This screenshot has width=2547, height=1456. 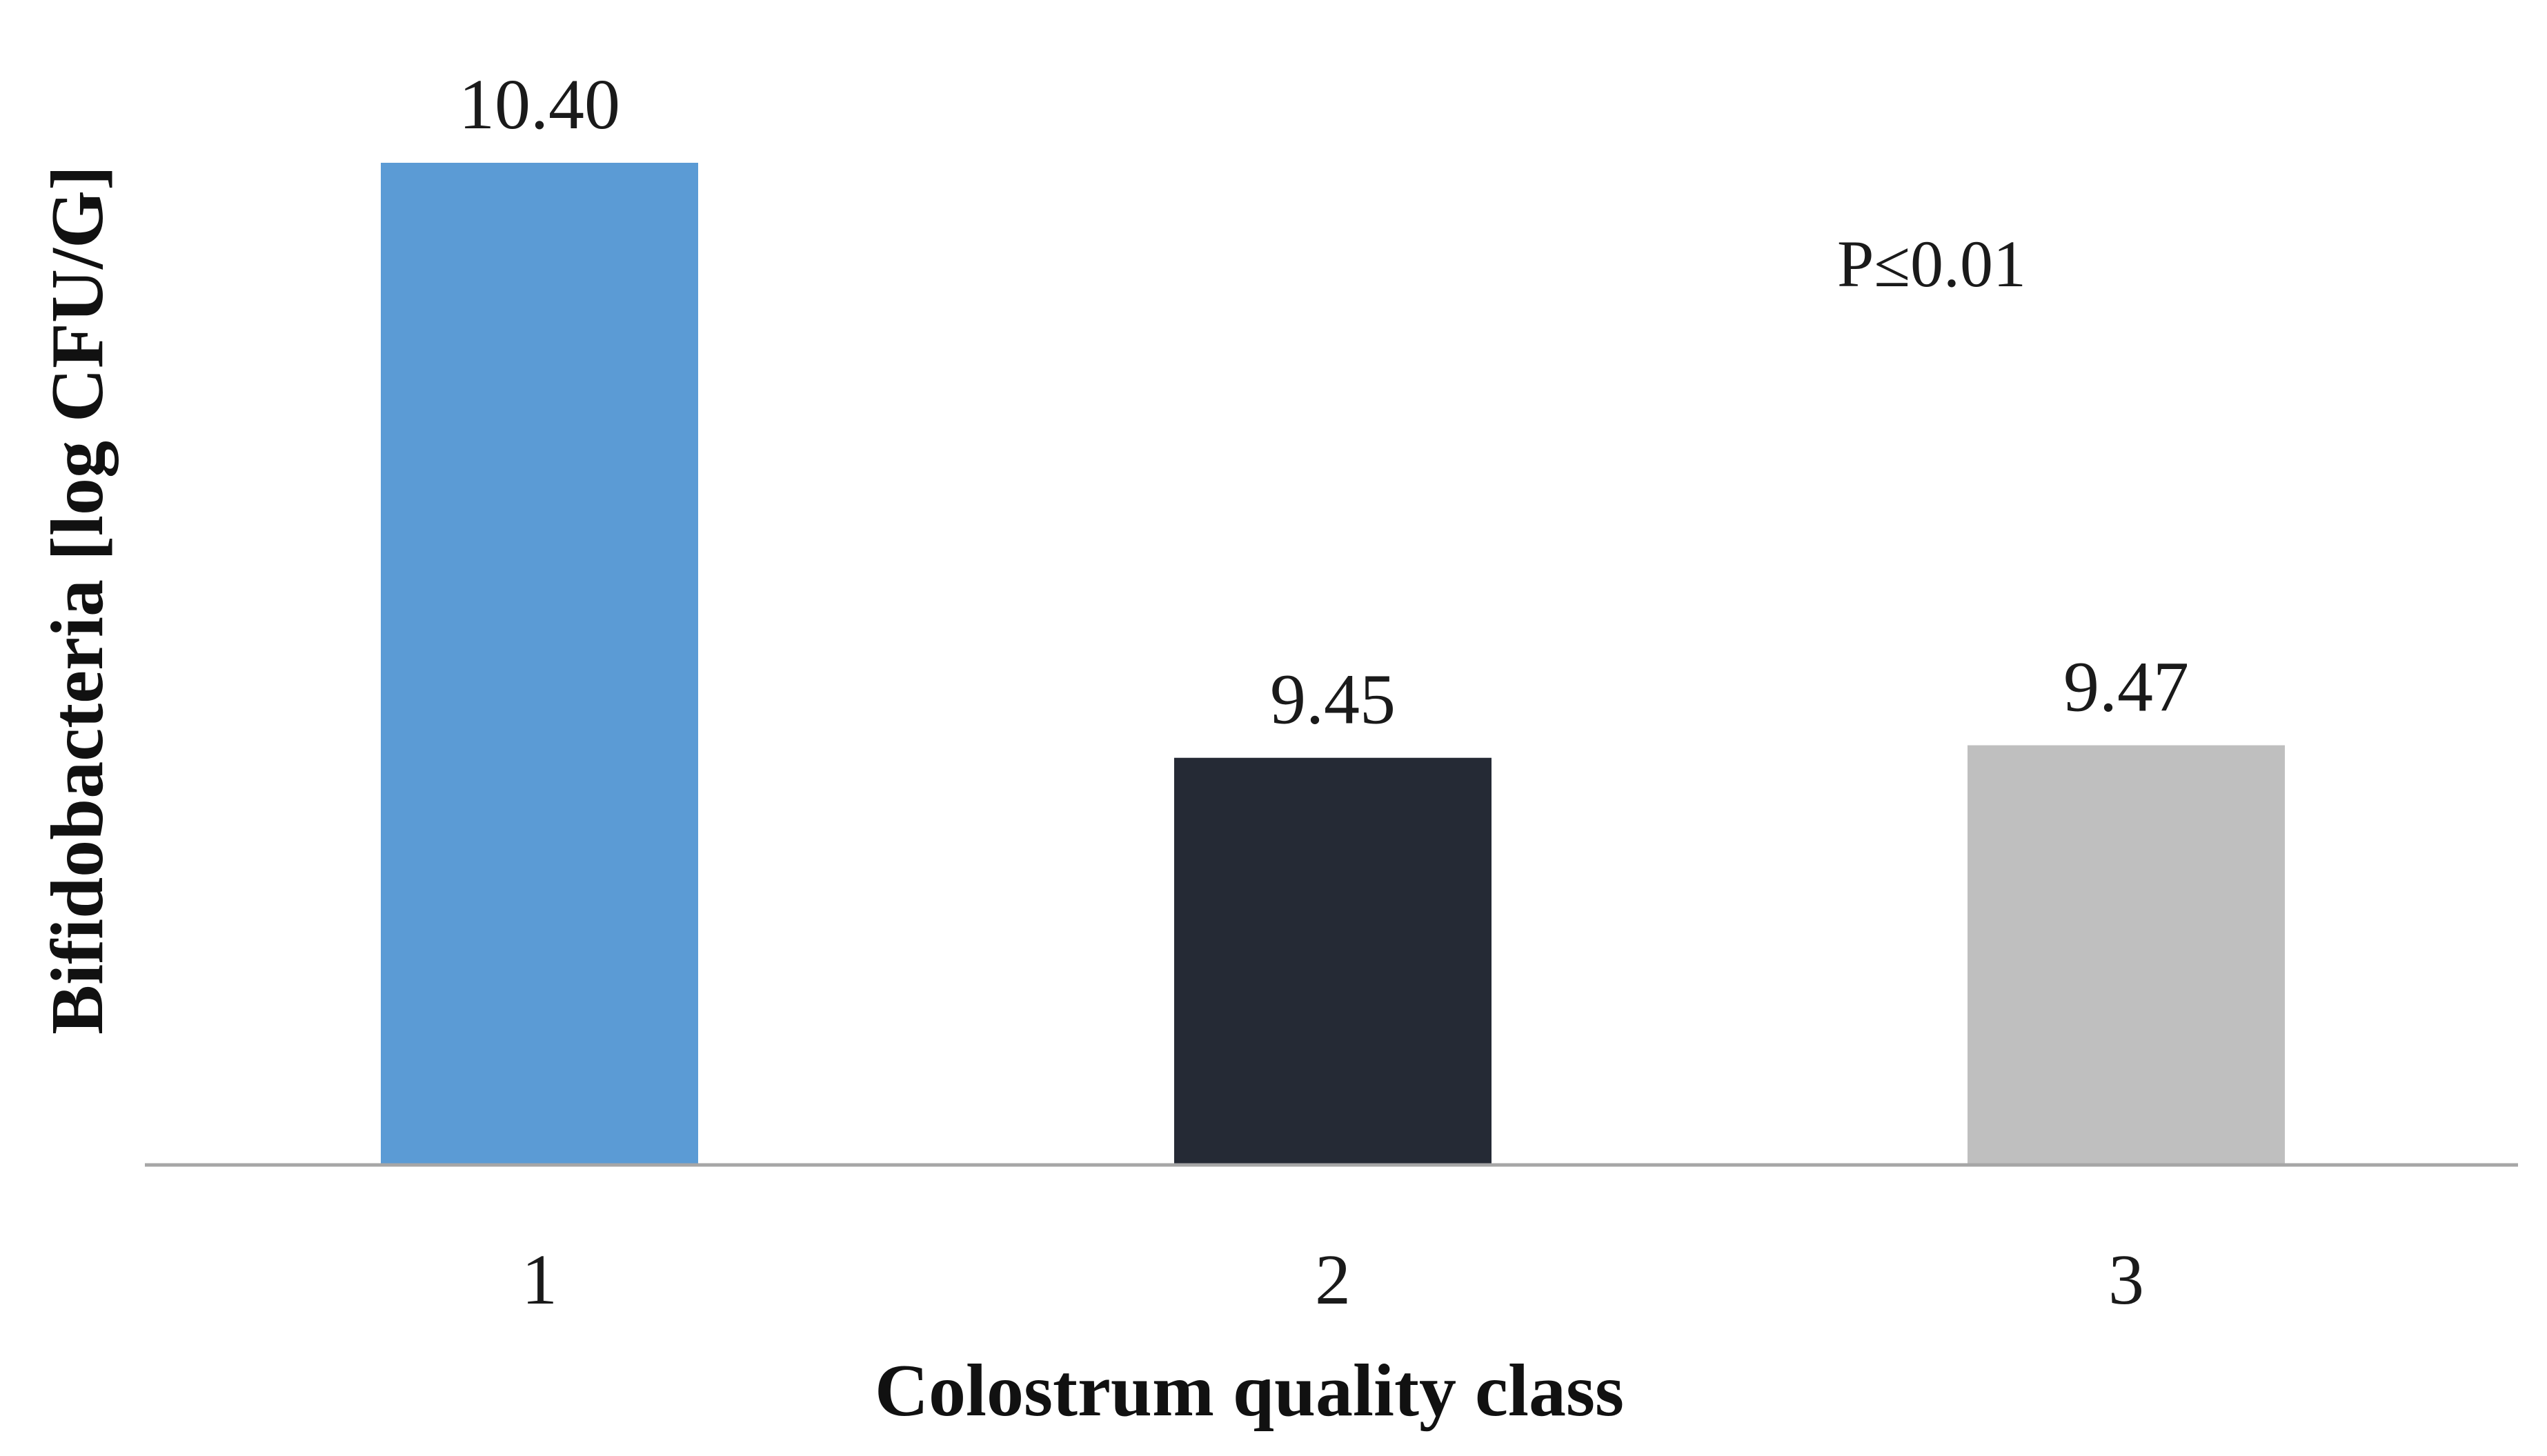 What do you see at coordinates (1931, 264) in the screenshot?
I see `annotation-p-value: P≤0.01` at bounding box center [1931, 264].